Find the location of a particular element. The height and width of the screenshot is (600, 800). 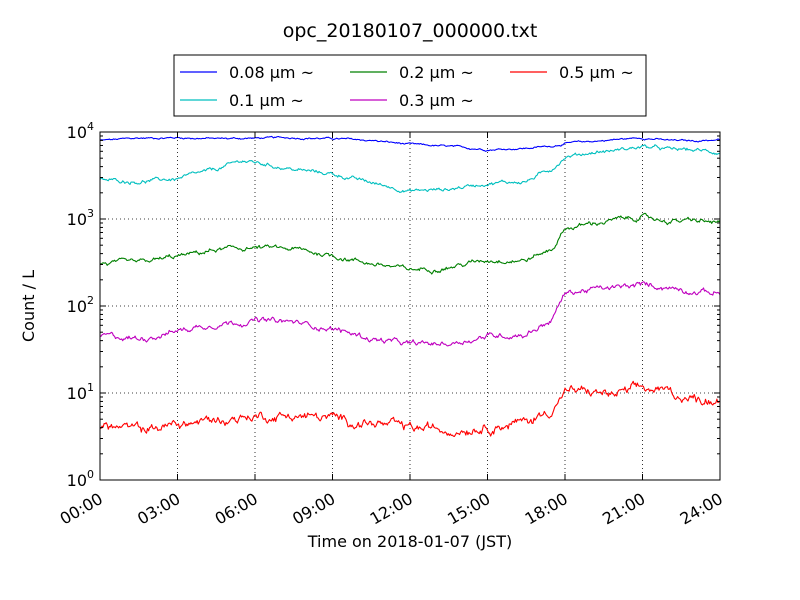

legend-item: 0.1 µm ~ is located at coordinates (242, 100).